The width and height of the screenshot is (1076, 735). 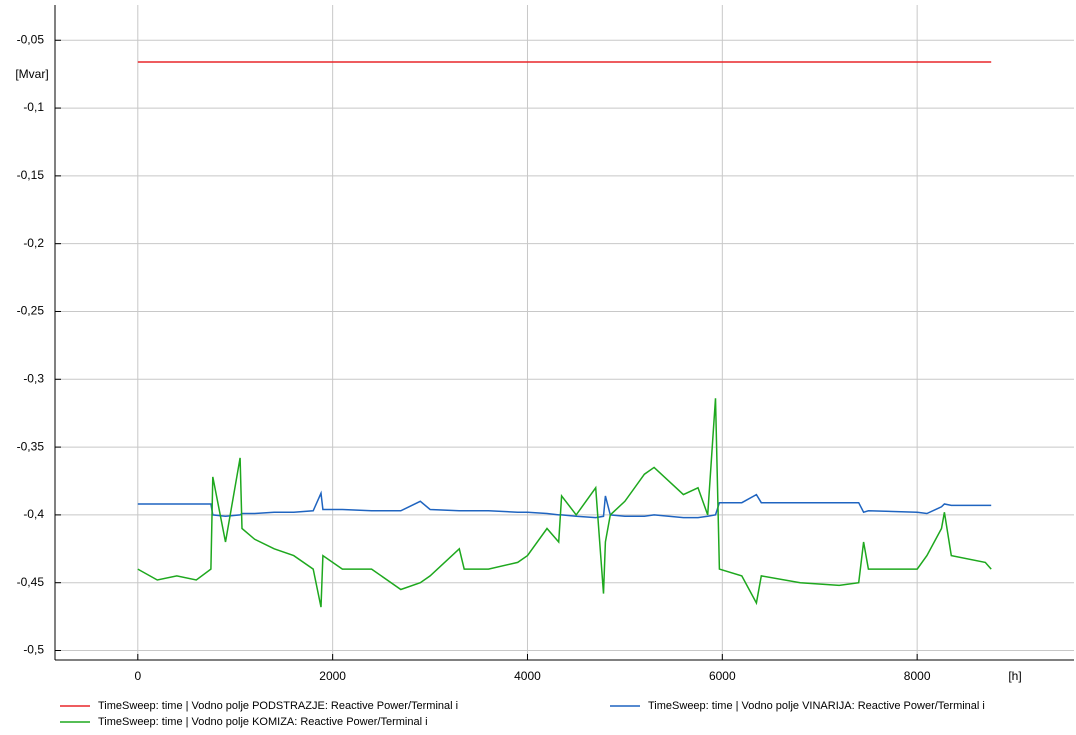 I want to click on y-tick-label: -0,5, so click(x=33, y=650).